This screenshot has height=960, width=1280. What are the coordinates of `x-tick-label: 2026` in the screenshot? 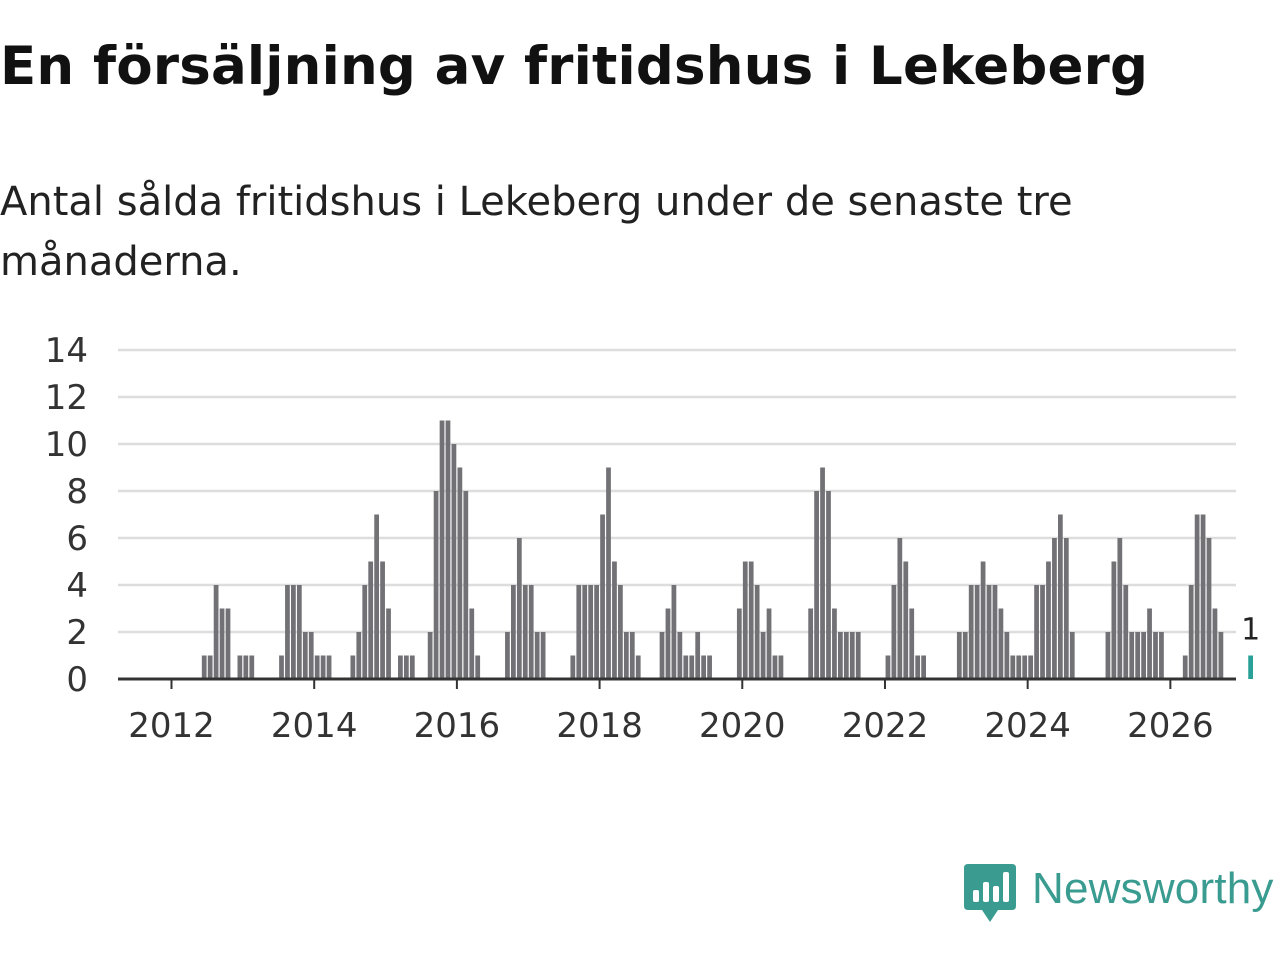 It's located at (1170, 726).